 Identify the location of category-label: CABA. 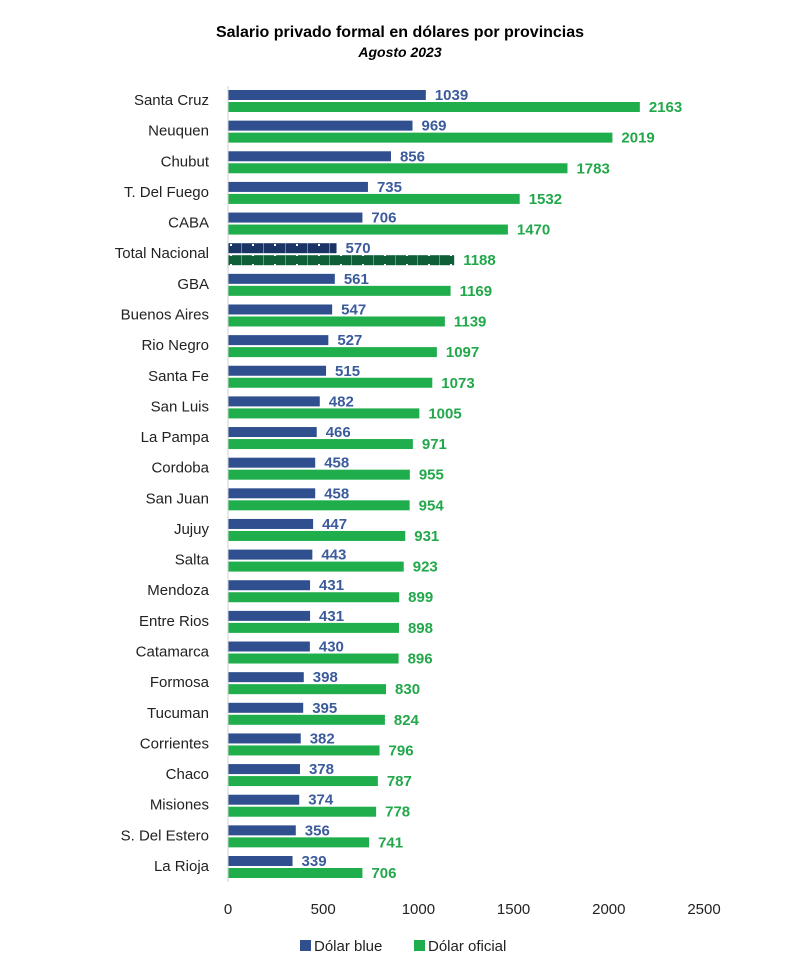
(188, 223).